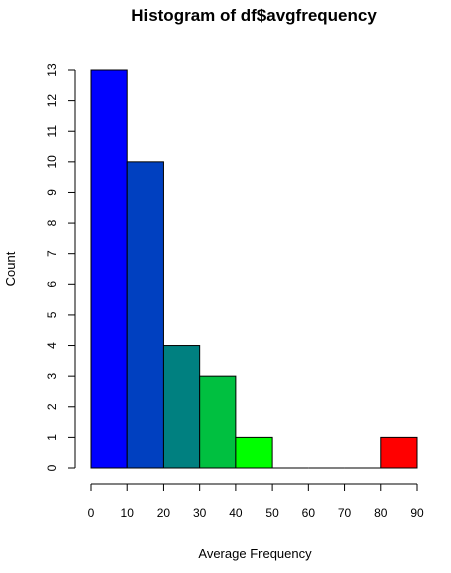  What do you see at coordinates (52, 345) in the screenshot?
I see `y-tick-label: 4` at bounding box center [52, 345].